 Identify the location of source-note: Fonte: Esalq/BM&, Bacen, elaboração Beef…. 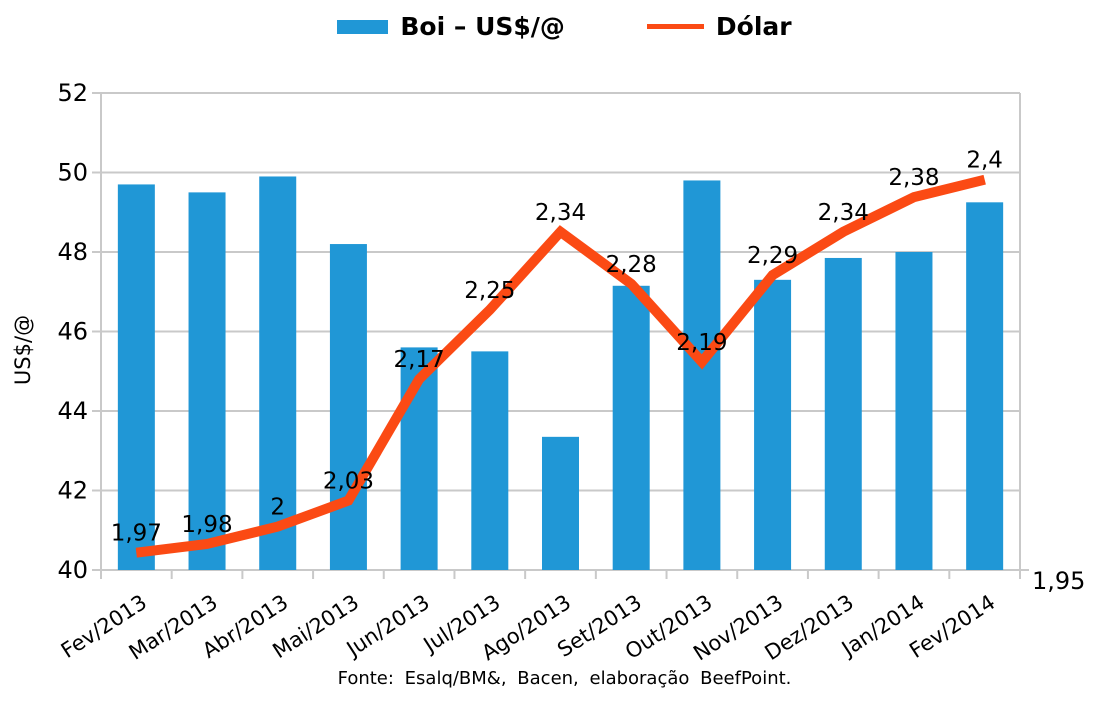
(564, 678).